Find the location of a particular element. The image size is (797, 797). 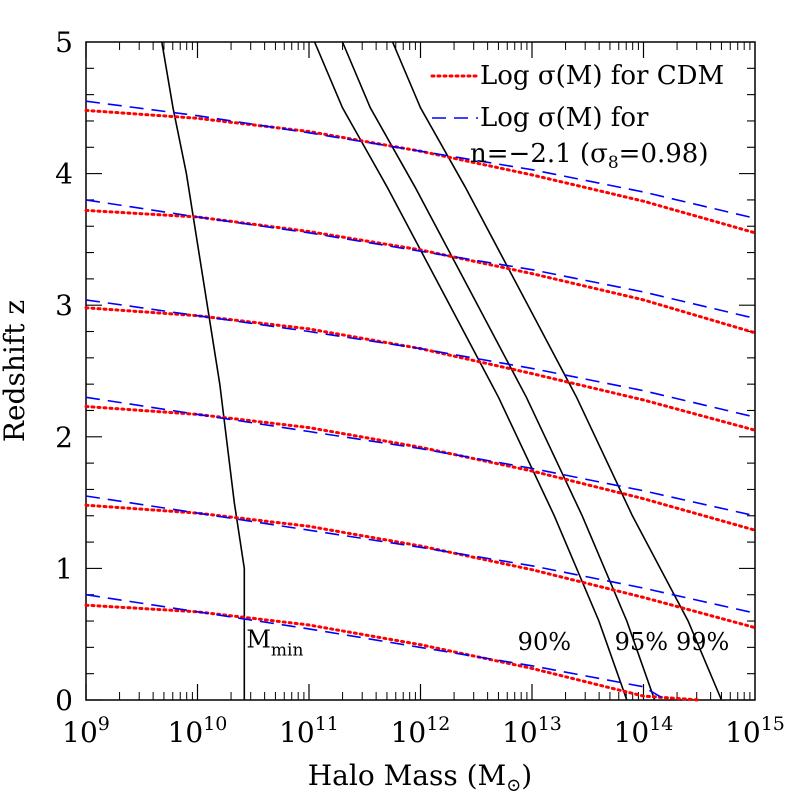

y-tick-labels: 0 1 2 3 4 5 is located at coordinates (64, 371).